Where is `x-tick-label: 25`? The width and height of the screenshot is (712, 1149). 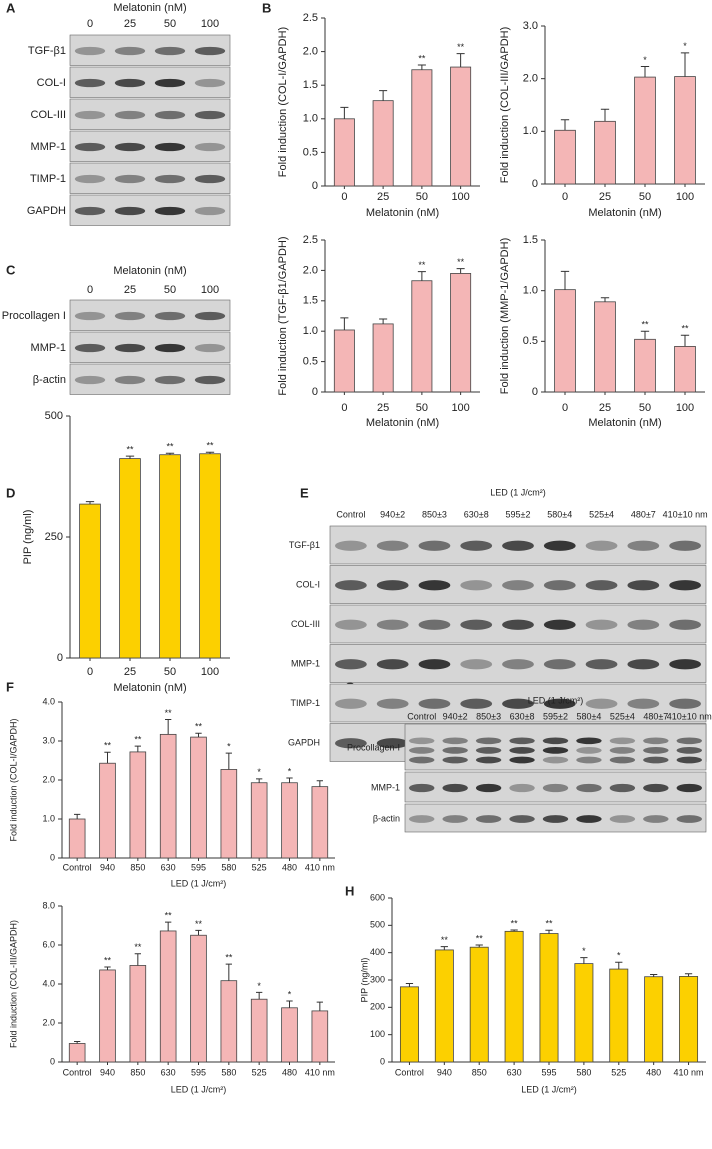
x-tick-label: 25 is located at coordinates (383, 408).